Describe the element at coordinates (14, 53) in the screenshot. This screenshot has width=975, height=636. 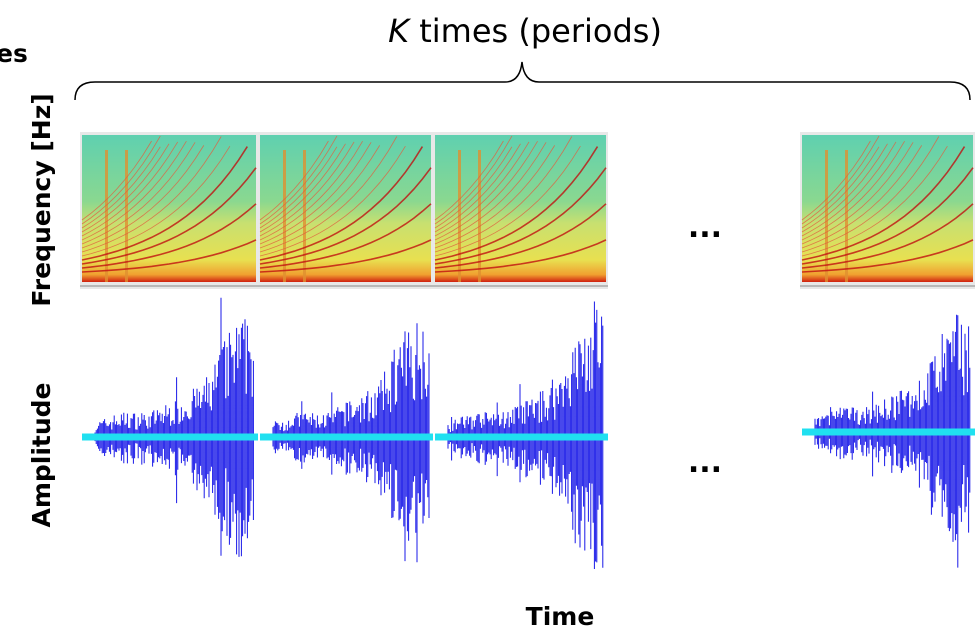
I see `cropped-label: es` at that location.